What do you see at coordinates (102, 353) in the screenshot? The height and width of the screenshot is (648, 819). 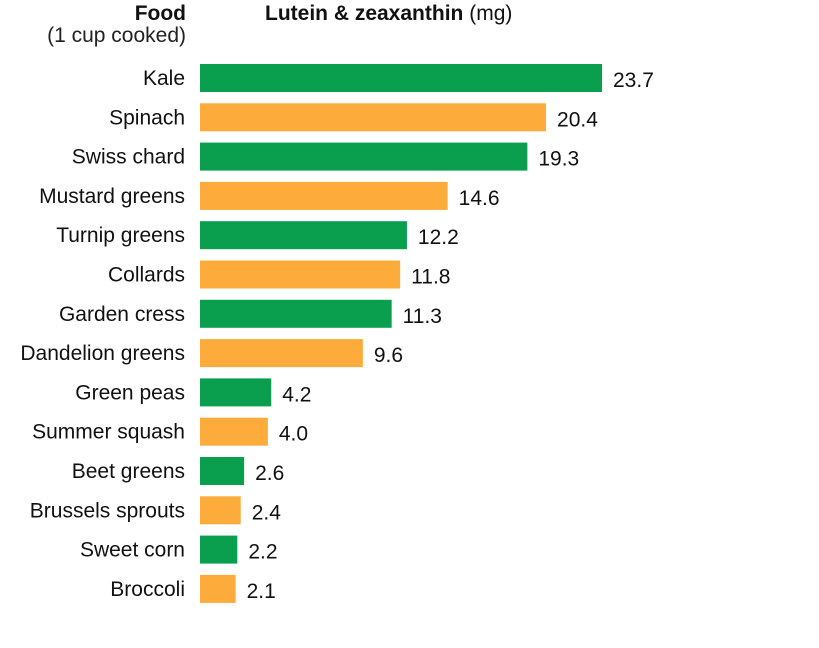 I see `category-label: Dandelion greens` at bounding box center [102, 353].